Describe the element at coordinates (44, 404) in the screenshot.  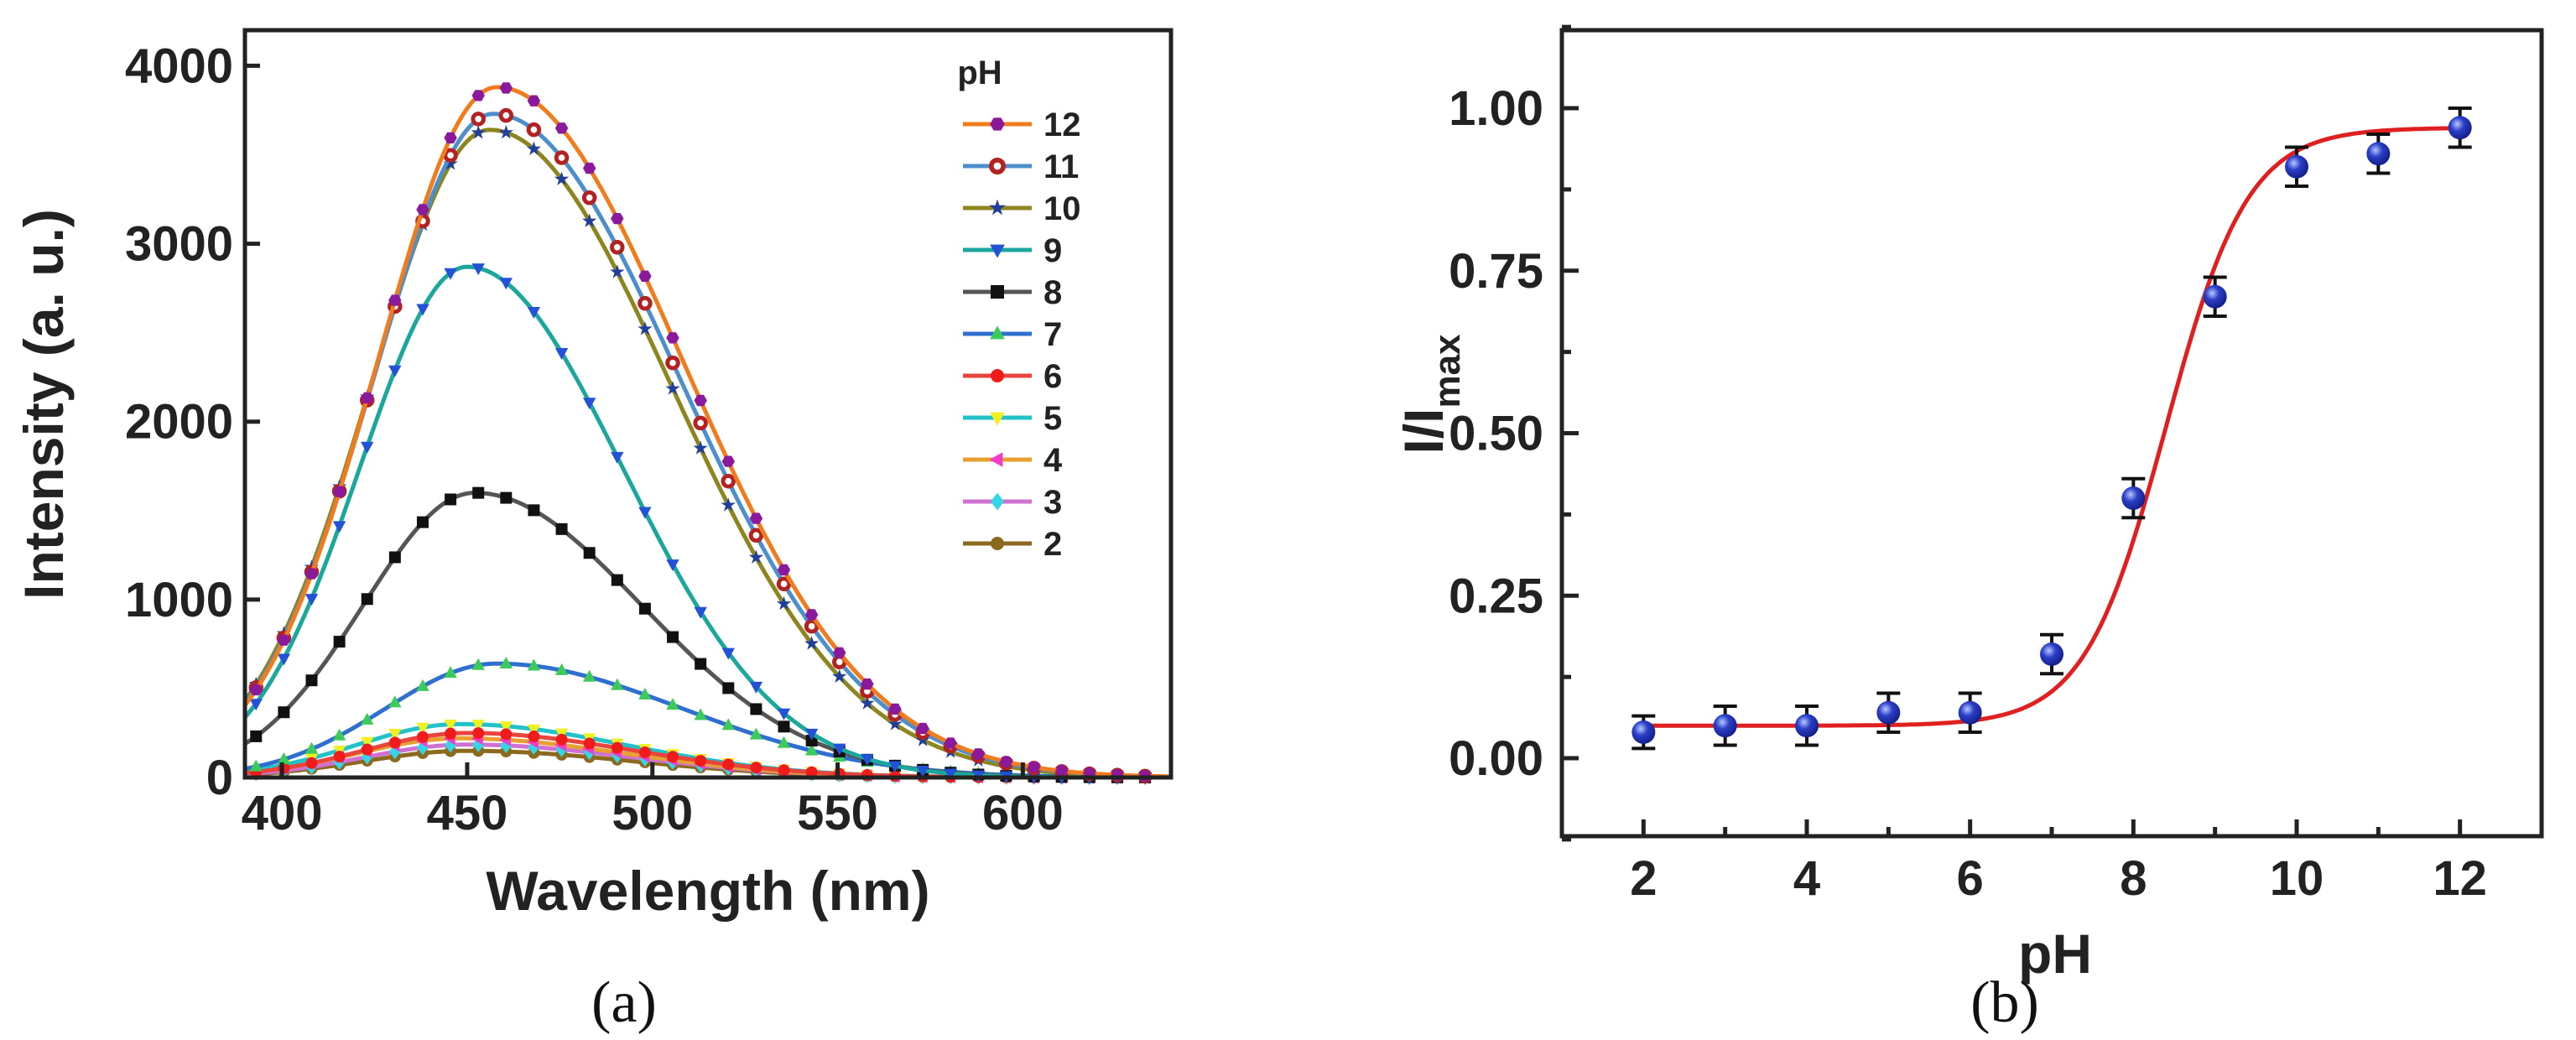
I see `panel-a-y-axis-label: Intensity (a. u.)` at that location.